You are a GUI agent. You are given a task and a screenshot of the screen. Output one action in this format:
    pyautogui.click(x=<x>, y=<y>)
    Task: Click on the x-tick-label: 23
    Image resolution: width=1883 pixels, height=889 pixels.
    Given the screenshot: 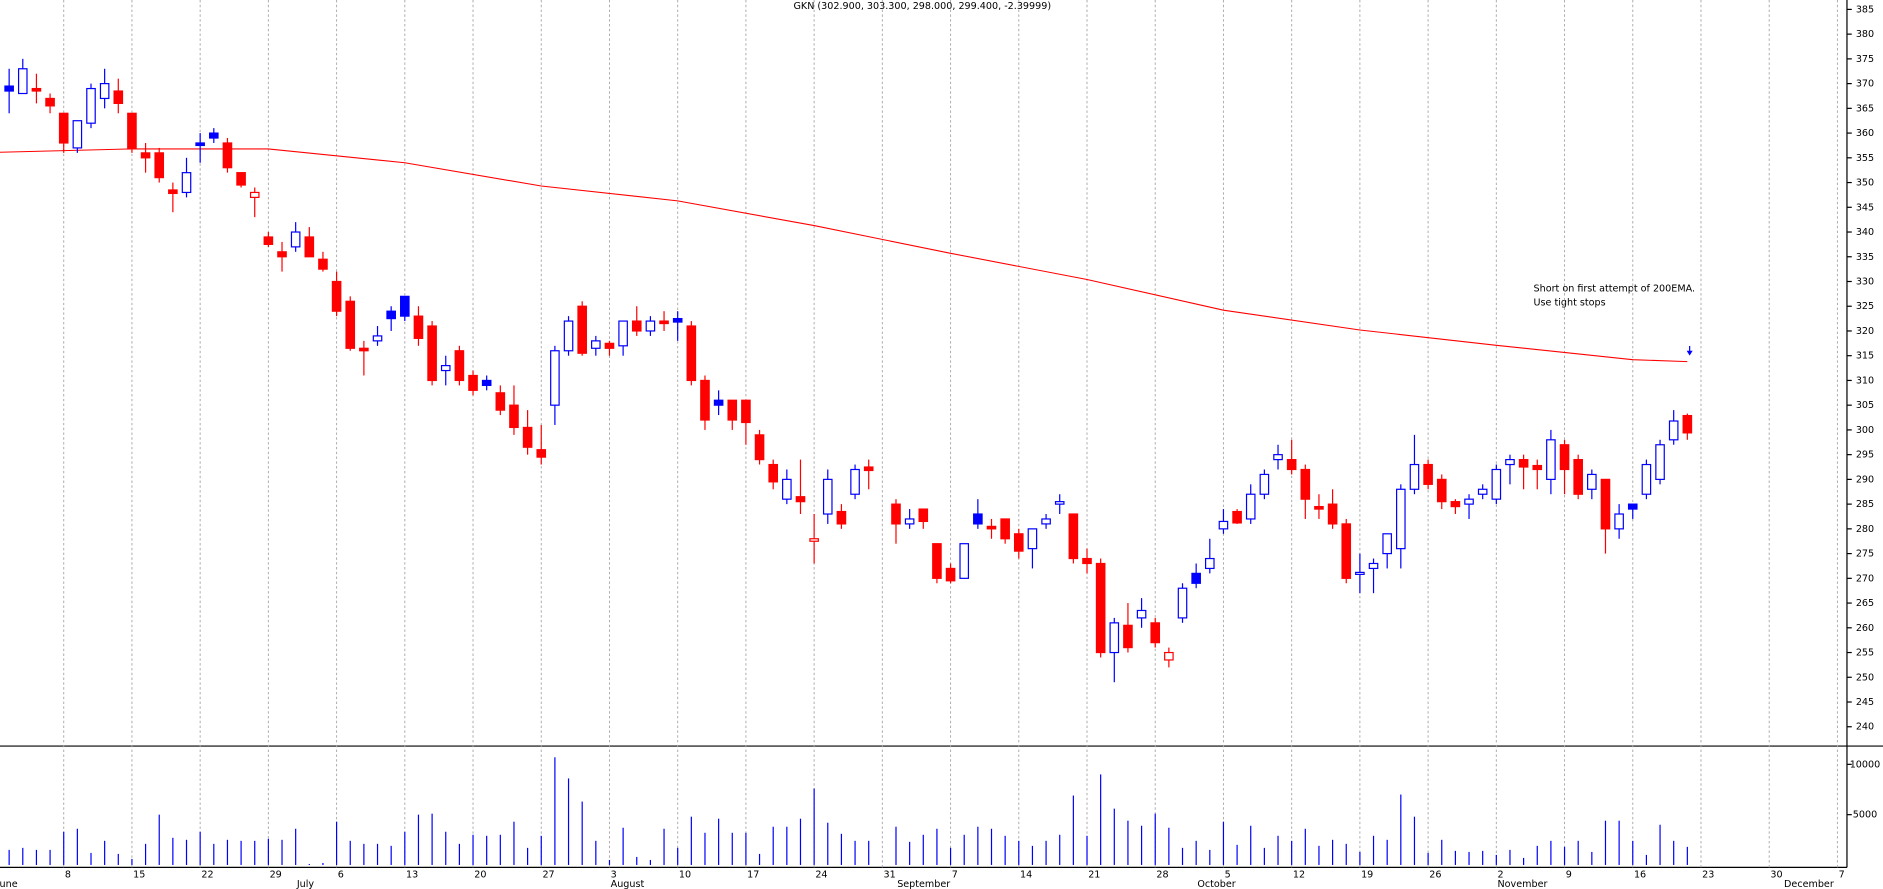 What is the action you would take?
    pyautogui.click(x=1708, y=875)
    